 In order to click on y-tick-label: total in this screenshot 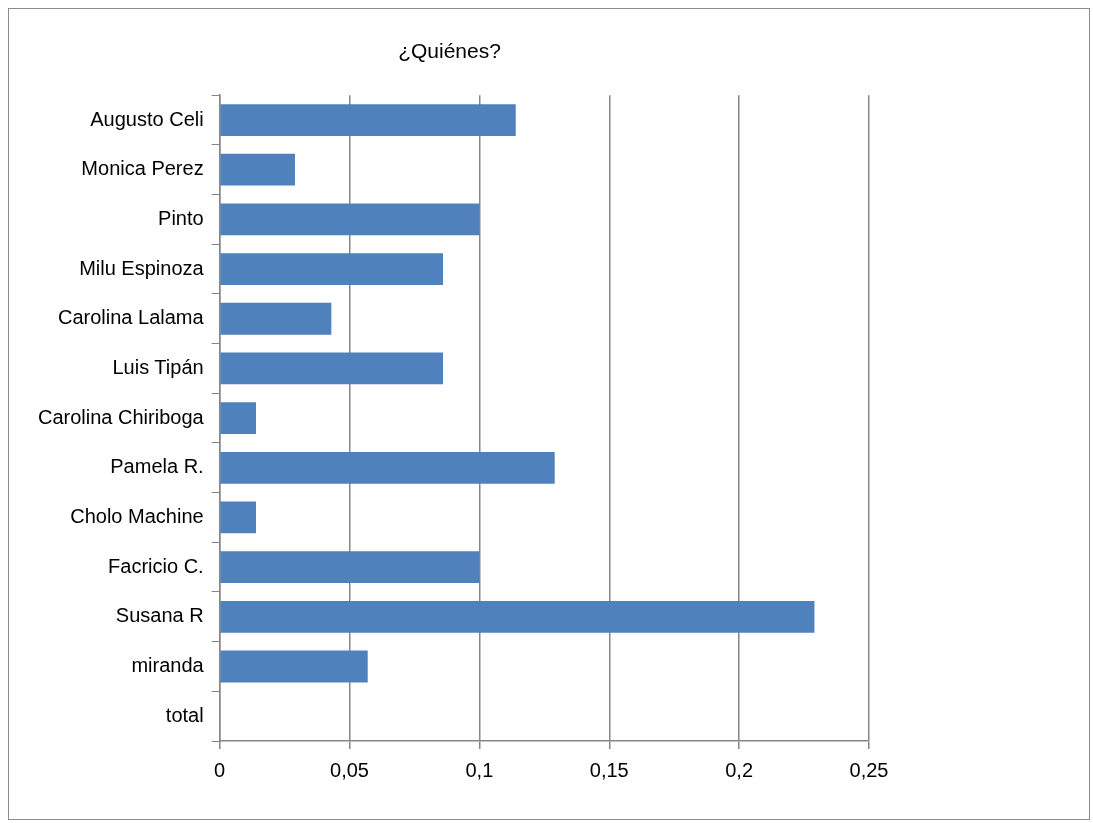, I will do `click(184, 714)`.